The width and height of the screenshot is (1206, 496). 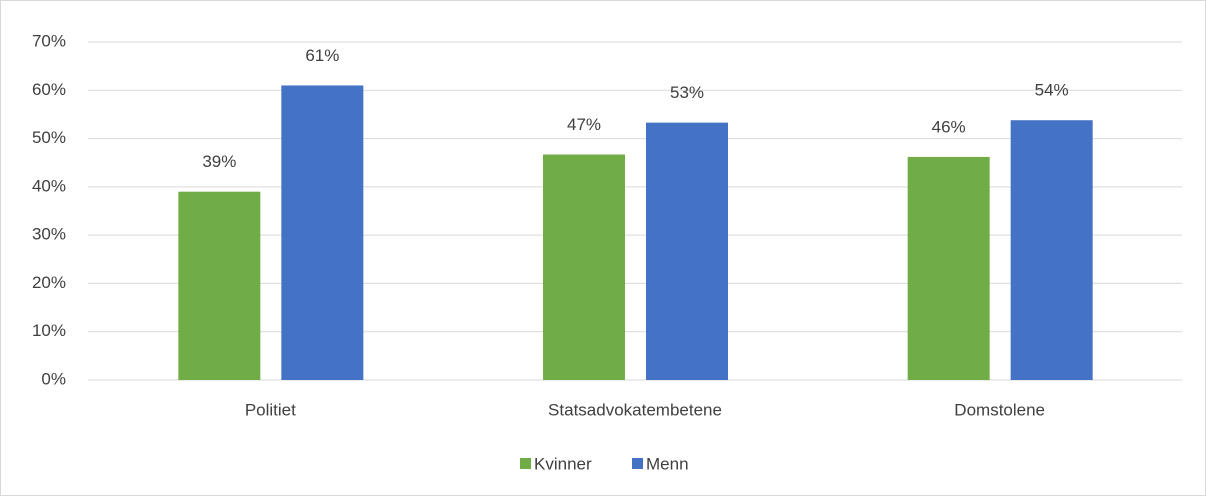 What do you see at coordinates (270, 409) in the screenshot?
I see `x-tick-label: Politiet` at bounding box center [270, 409].